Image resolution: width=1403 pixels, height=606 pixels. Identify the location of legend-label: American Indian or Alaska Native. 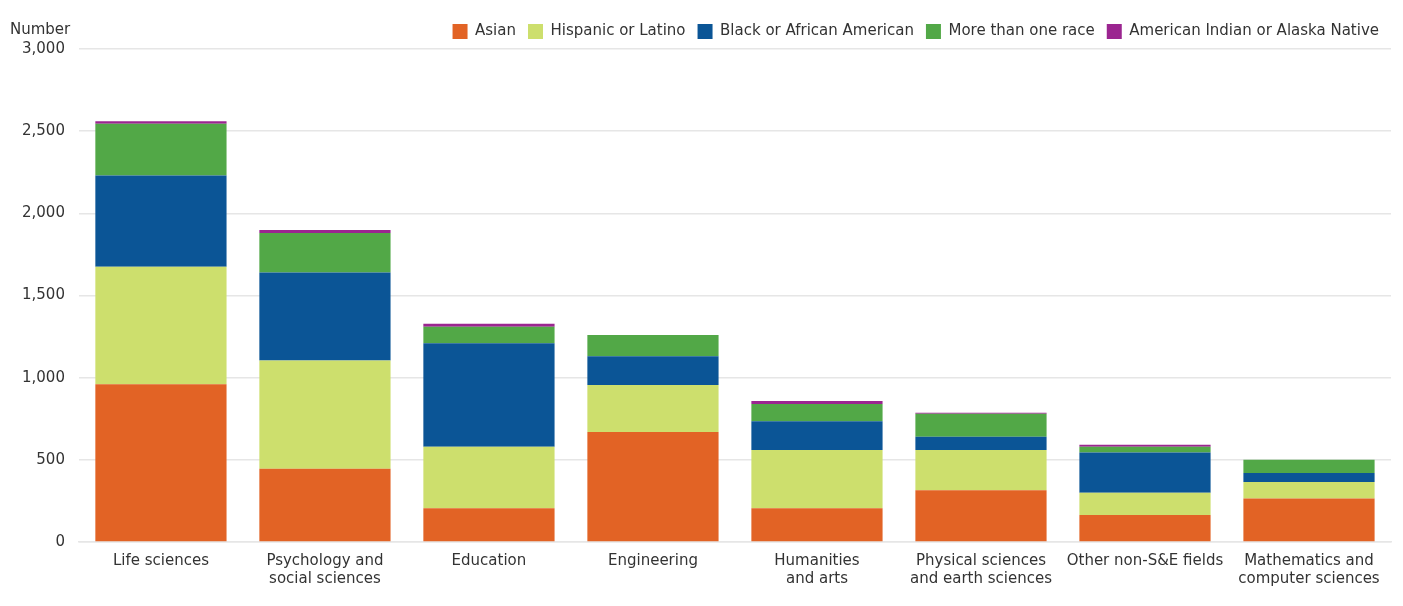
(1254, 30).